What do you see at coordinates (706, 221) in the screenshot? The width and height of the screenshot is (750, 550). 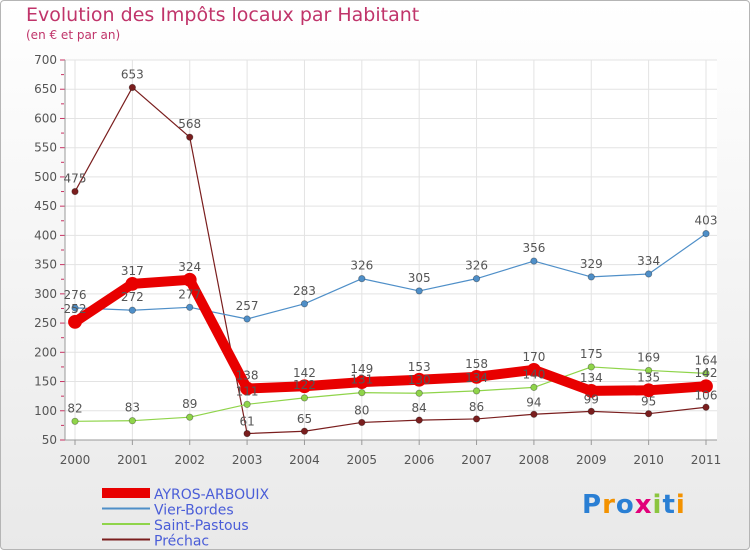 I see `data-label: 403` at bounding box center [706, 221].